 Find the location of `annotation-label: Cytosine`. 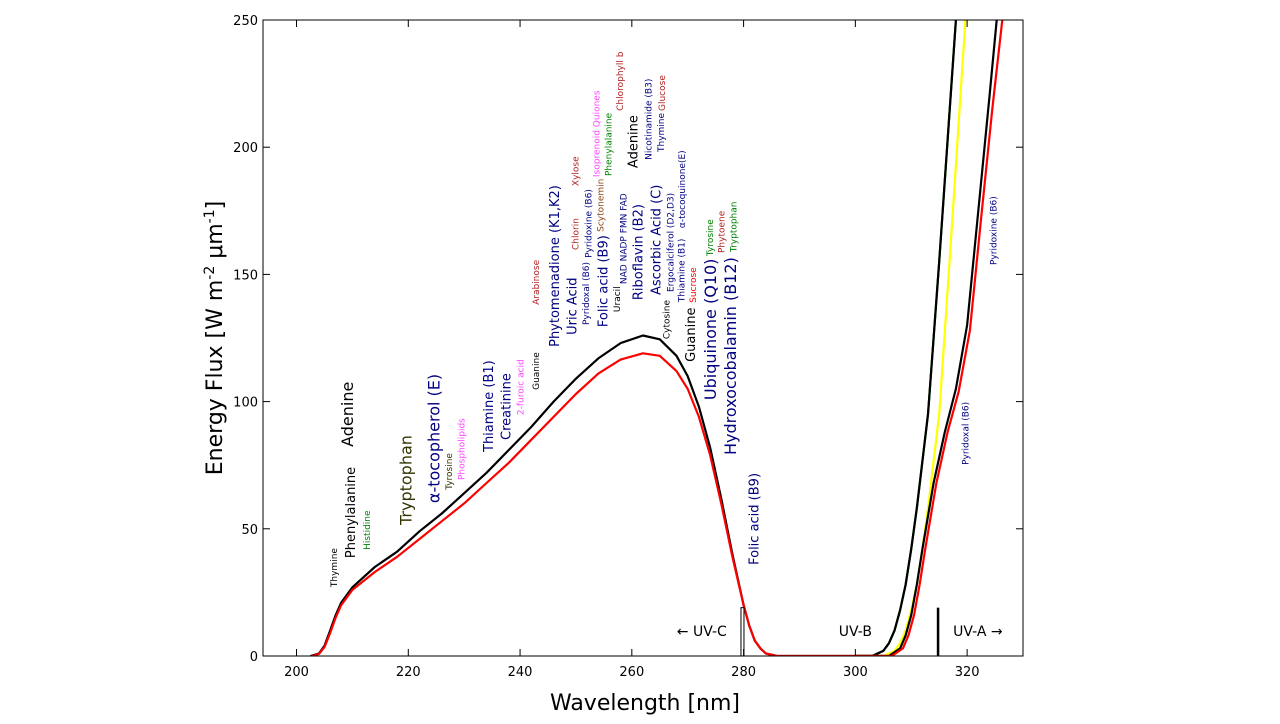

annotation-label: Cytosine is located at coordinates (668, 320).